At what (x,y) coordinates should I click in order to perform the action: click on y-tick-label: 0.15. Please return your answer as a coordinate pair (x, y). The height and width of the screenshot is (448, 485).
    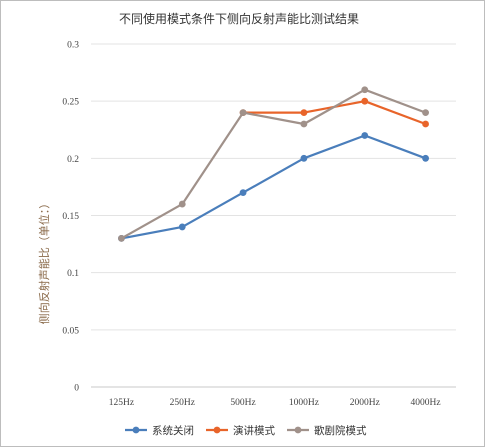
    Looking at the image, I should click on (70, 217).